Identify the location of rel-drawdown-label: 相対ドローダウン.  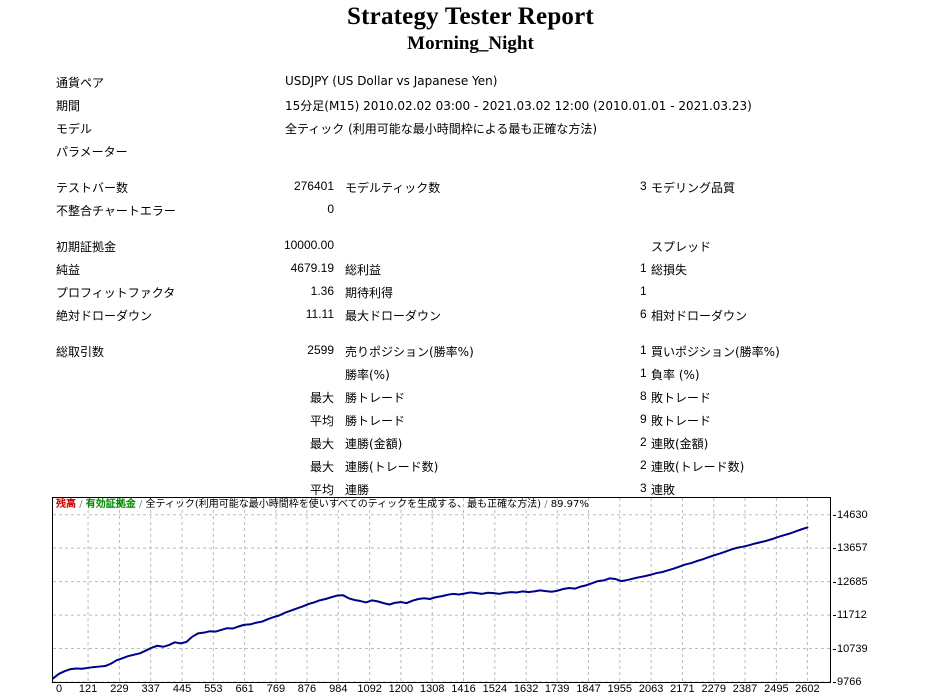
(699, 316).